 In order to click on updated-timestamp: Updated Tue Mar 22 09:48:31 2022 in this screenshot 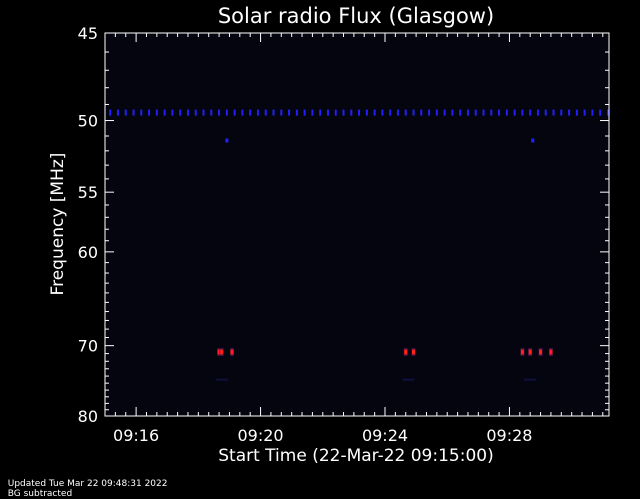, I will do `click(87, 484)`.